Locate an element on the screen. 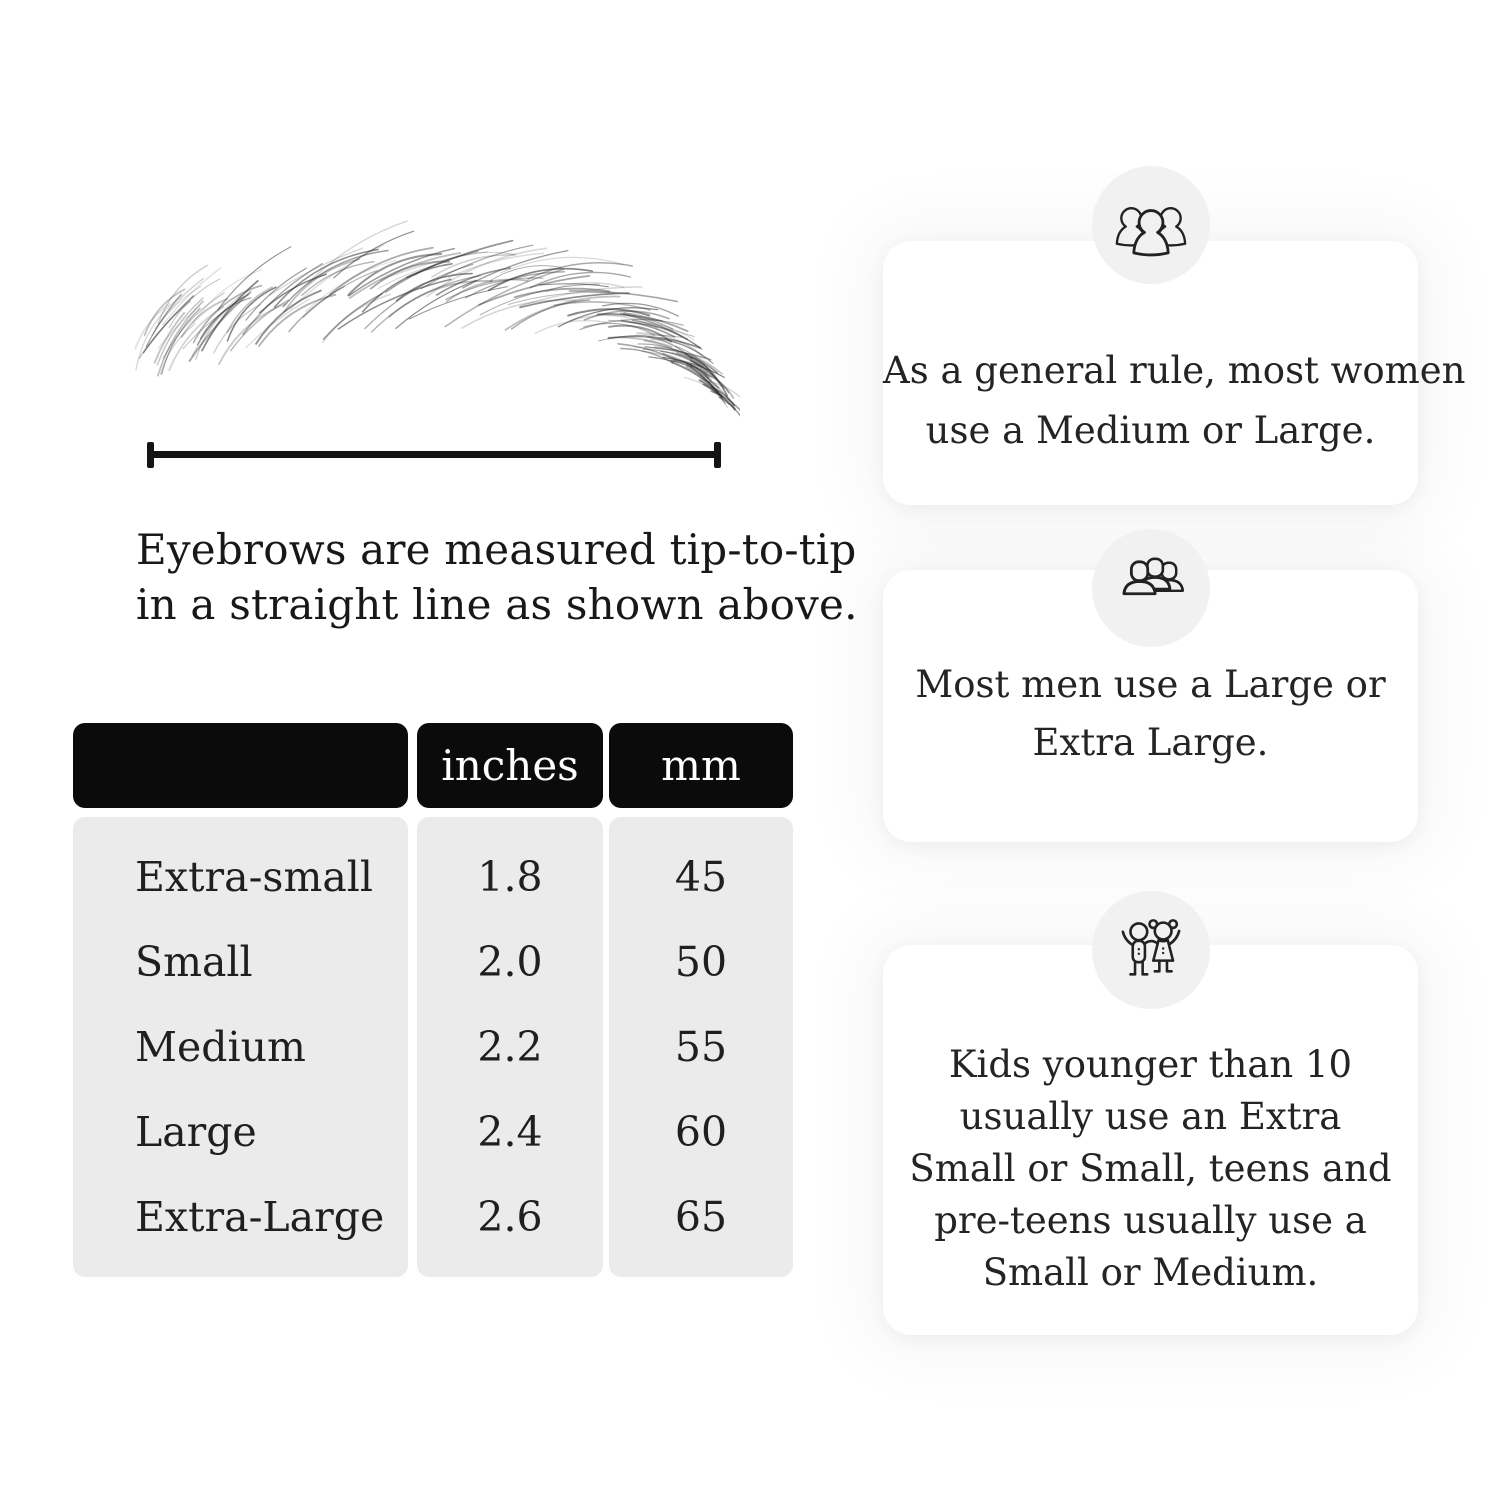  inches-value: 1.8 is located at coordinates (510, 876).